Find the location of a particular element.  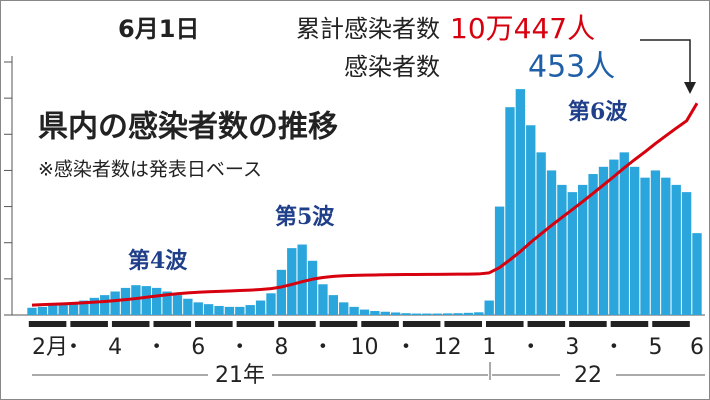

x-tick-label: 10 is located at coordinates (365, 347).